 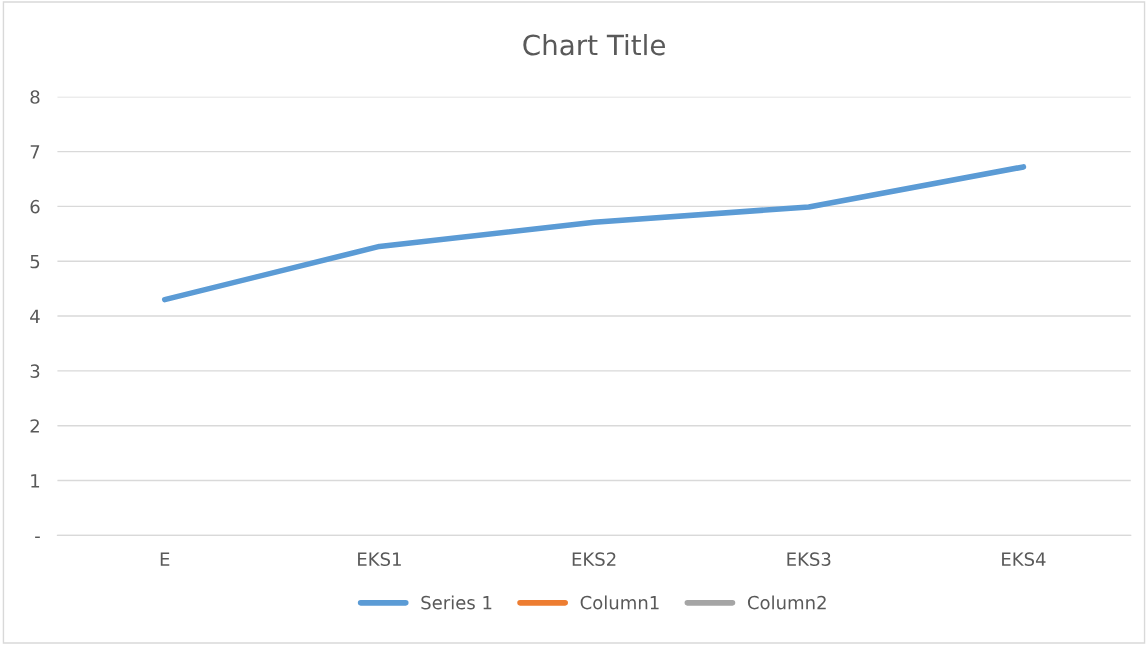 I want to click on y-tick-label: 6, so click(x=35, y=206).